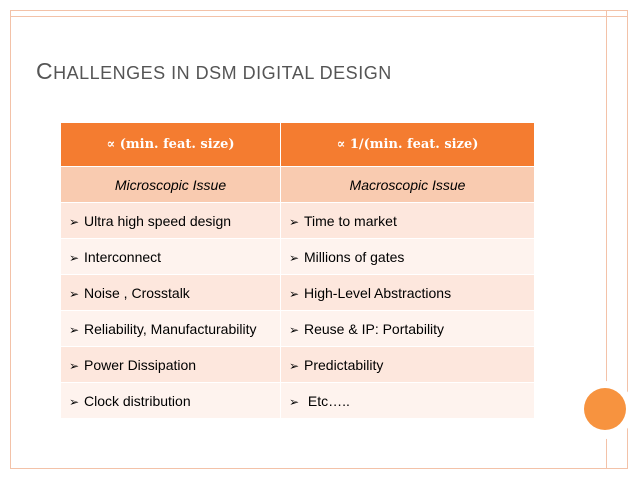  Describe the element at coordinates (319, 13) in the screenshot. I see `top-rule` at that location.